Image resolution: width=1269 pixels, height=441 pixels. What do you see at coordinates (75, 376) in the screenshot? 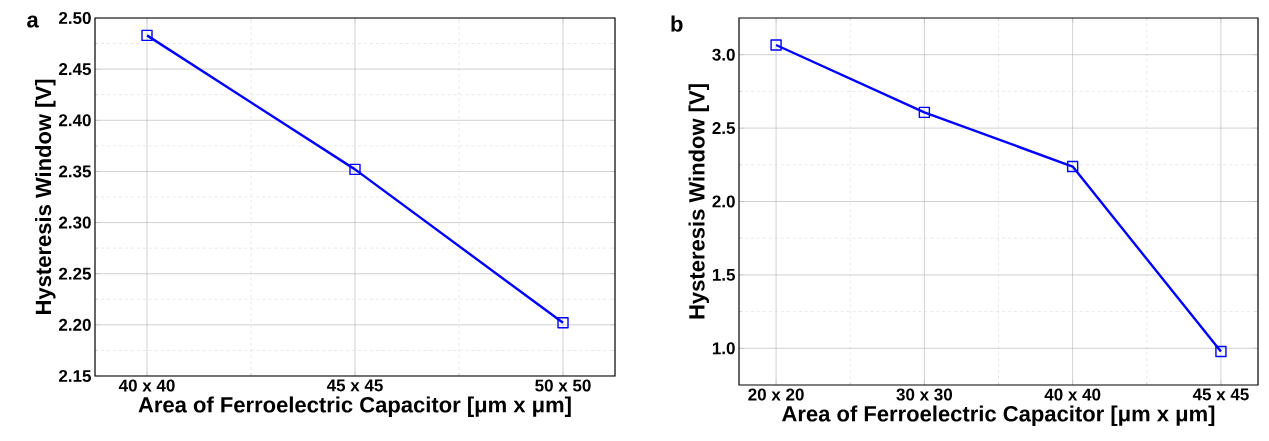
I see `y-tick-label: 2.15` at bounding box center [75, 376].